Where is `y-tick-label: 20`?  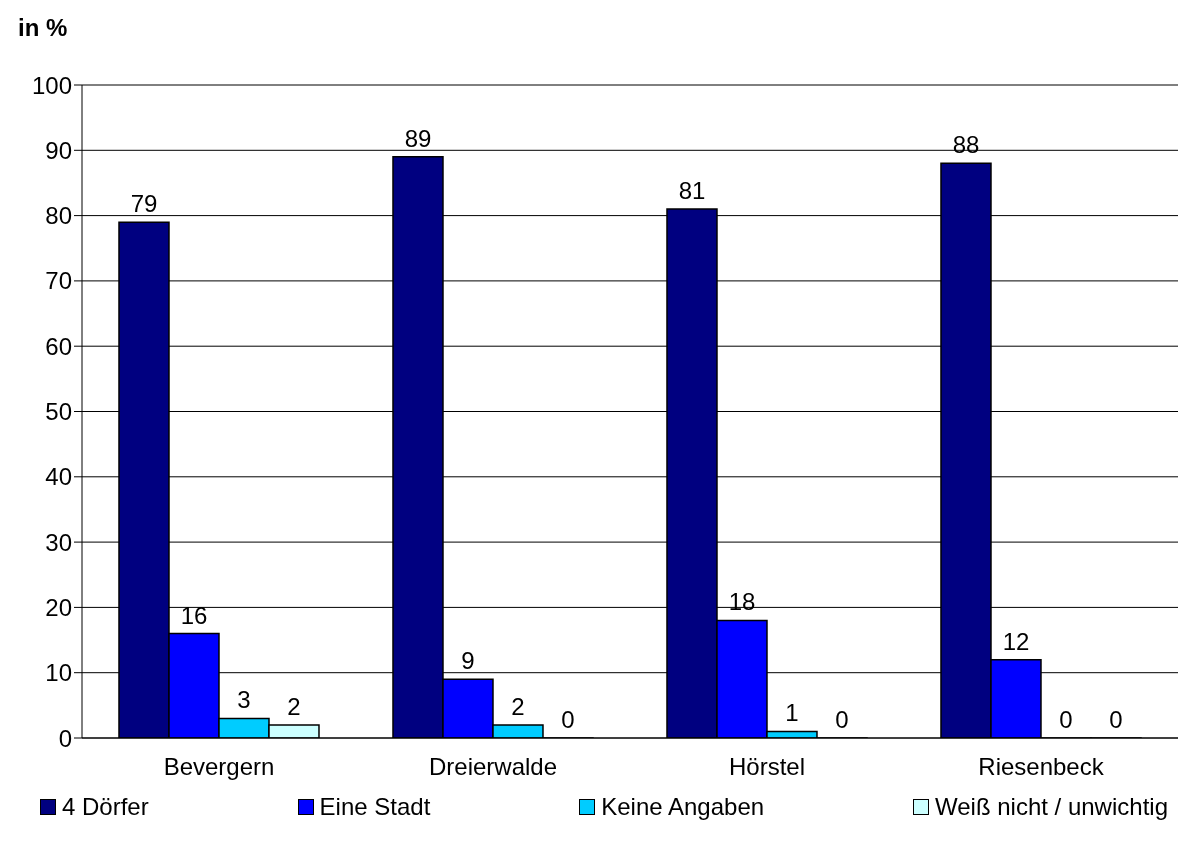 y-tick-label: 20 is located at coordinates (58, 607).